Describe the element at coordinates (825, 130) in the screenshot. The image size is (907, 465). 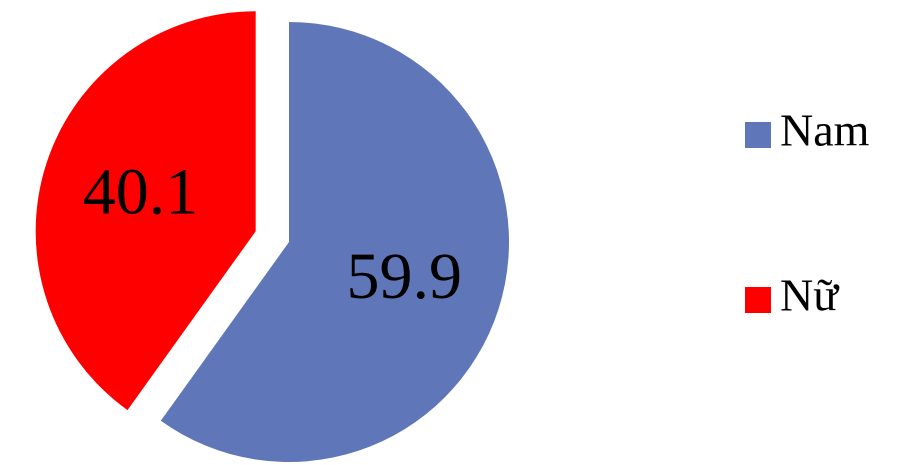
I see `legend-label: Nam` at that location.